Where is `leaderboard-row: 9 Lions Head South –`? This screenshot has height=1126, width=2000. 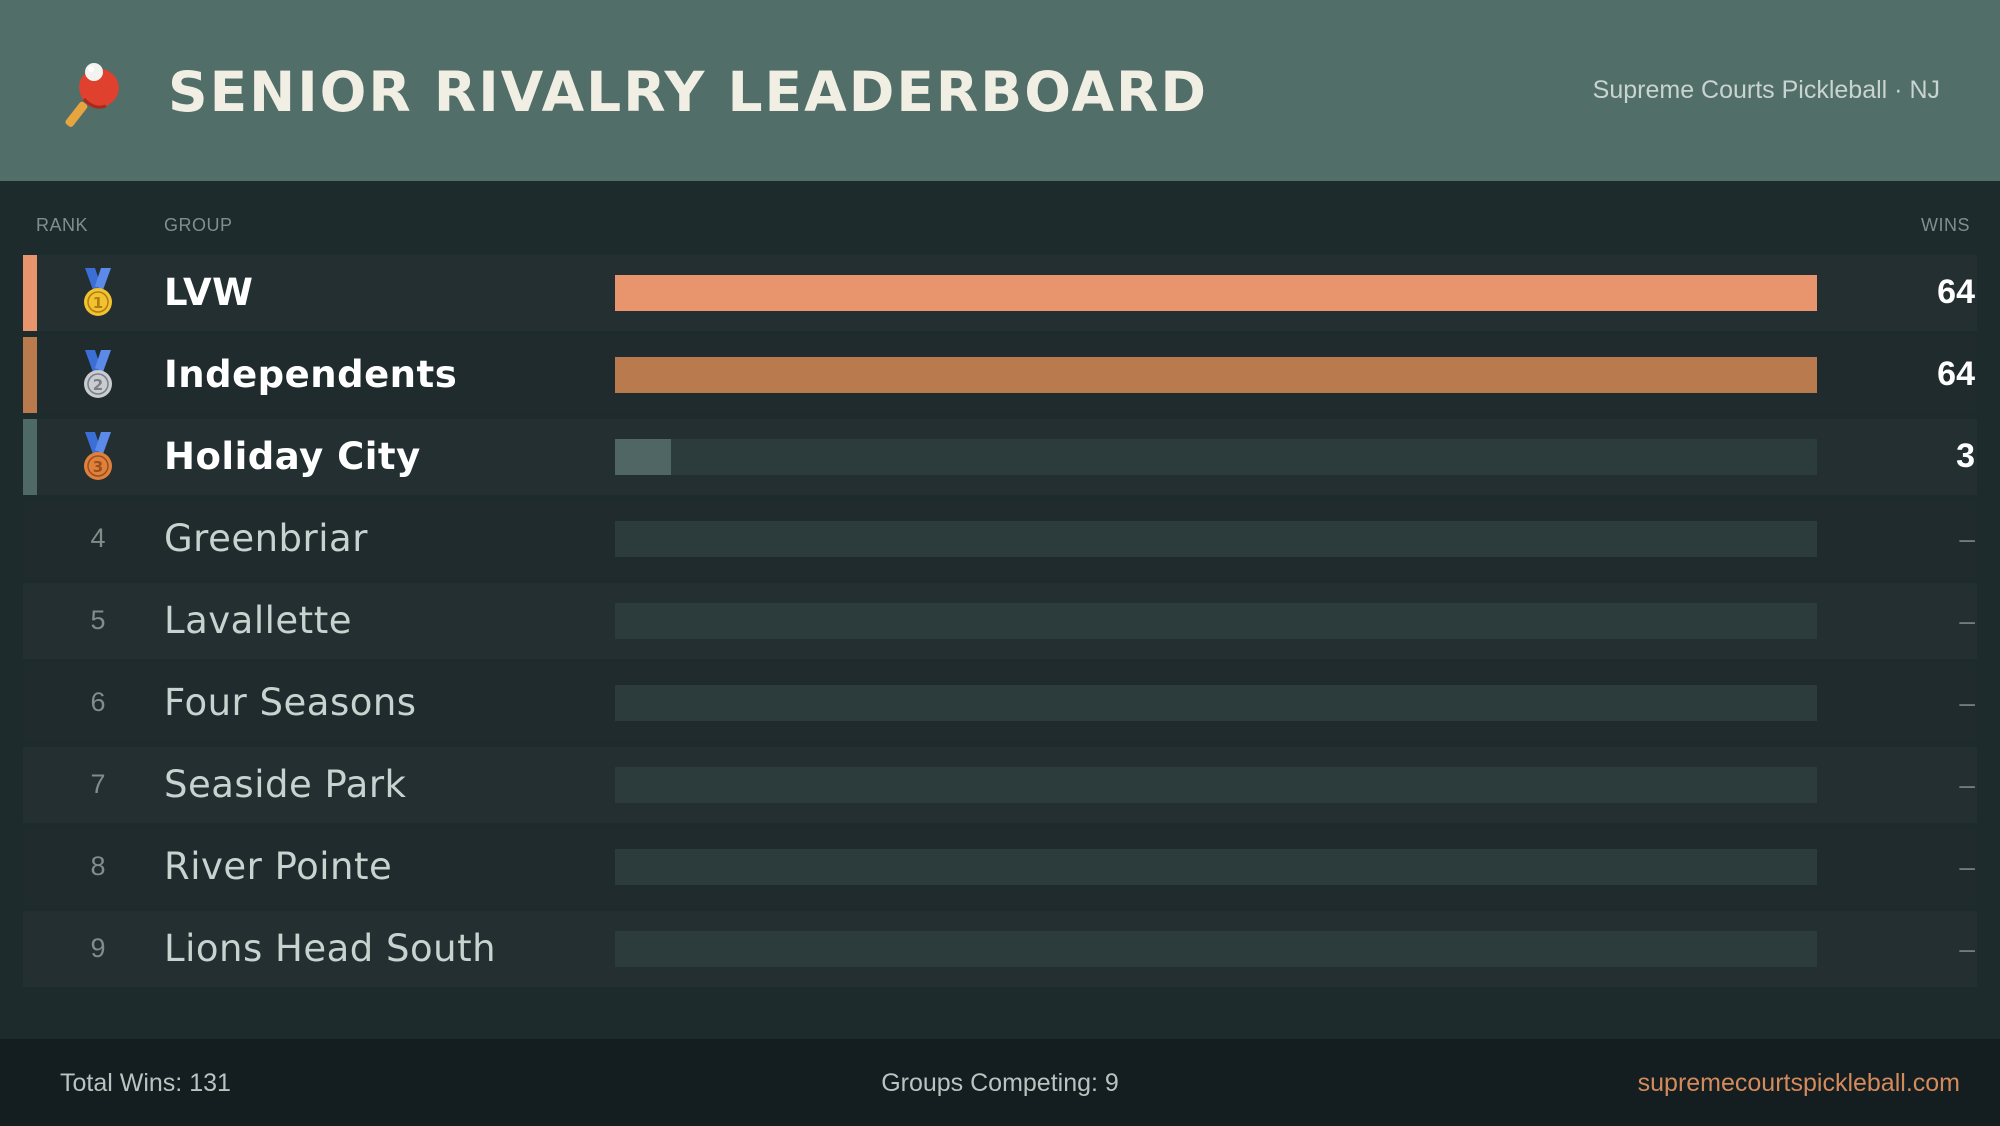 leaderboard-row: 9 Lions Head South – is located at coordinates (1000, 949).